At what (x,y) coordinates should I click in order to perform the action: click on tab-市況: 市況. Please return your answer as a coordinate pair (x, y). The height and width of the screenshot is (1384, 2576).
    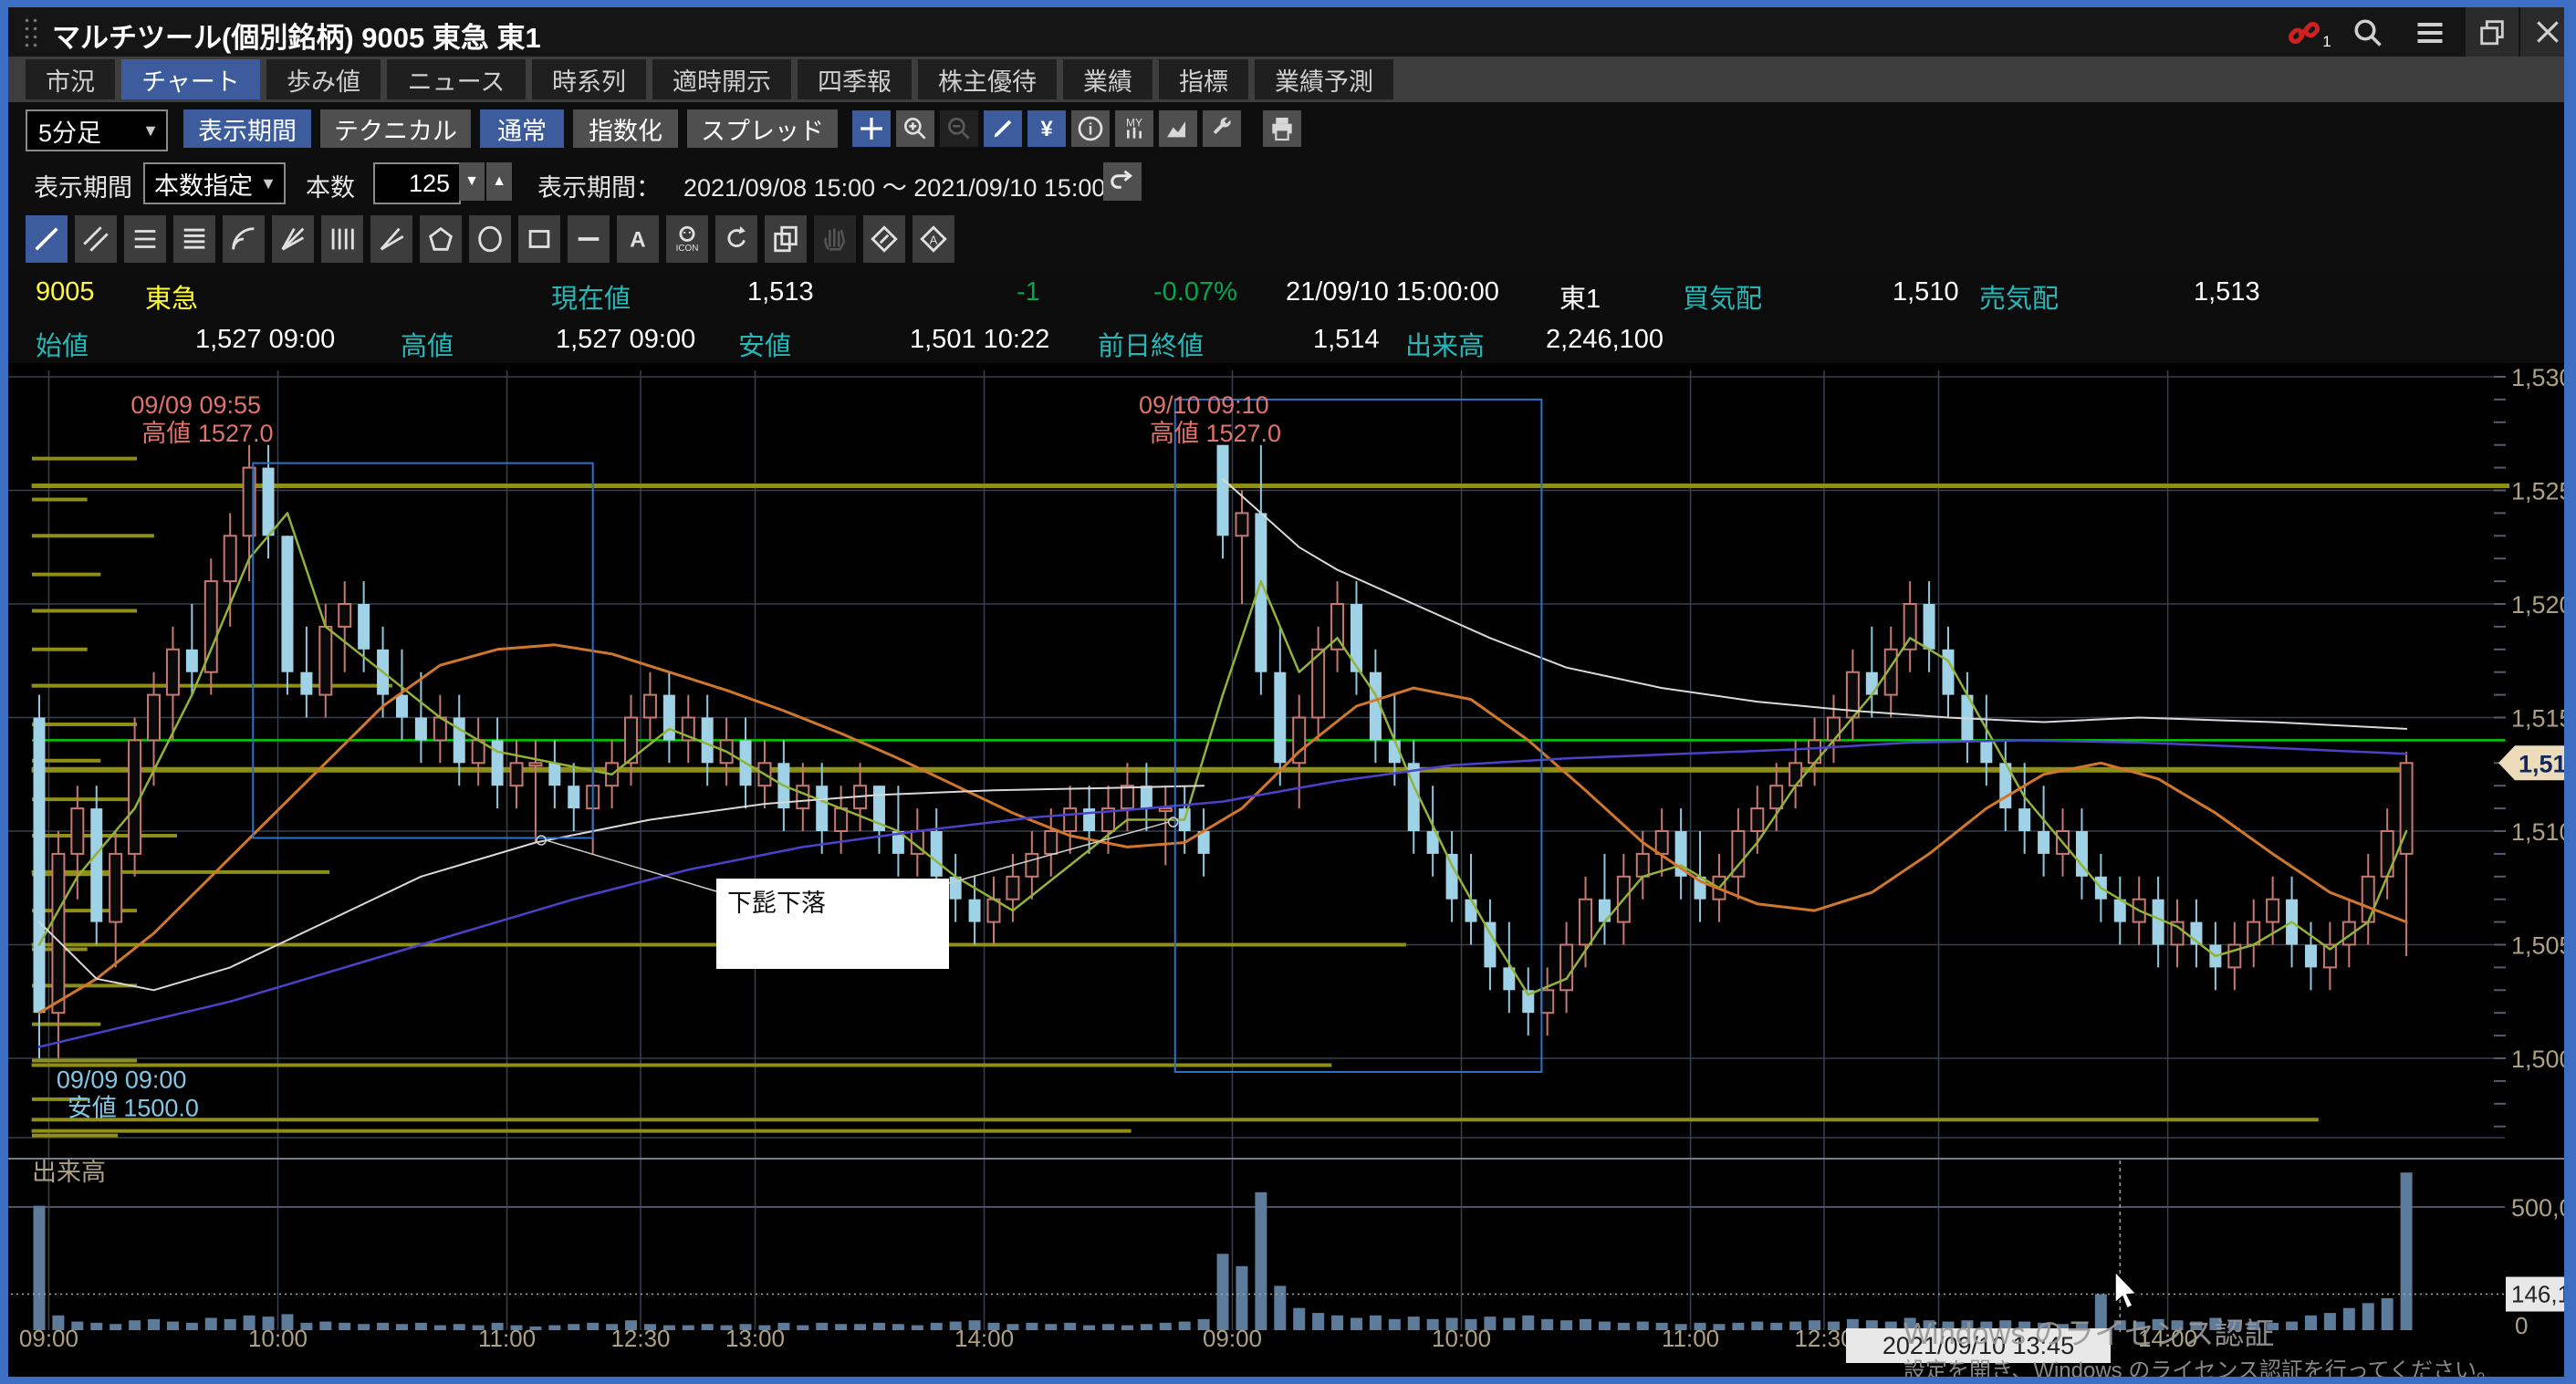
    Looking at the image, I should click on (70, 79).